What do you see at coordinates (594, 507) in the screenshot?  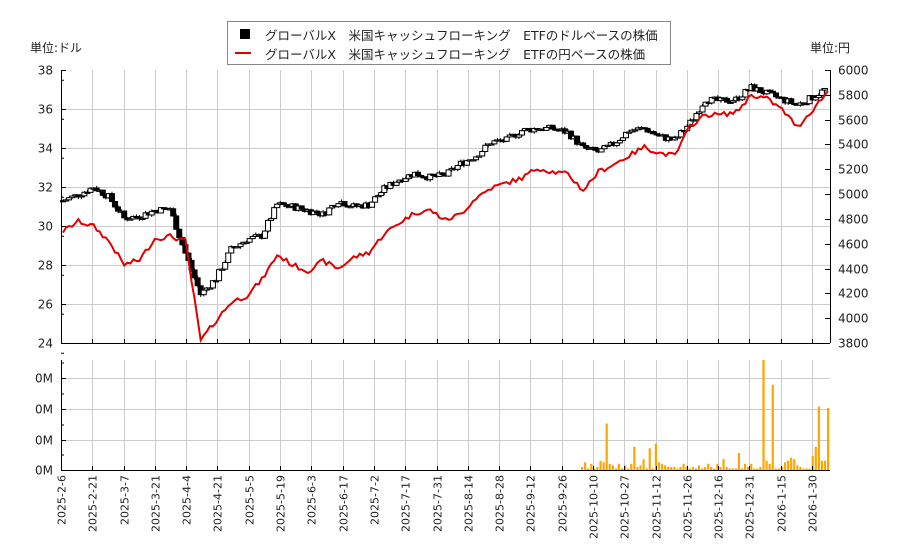 I see `date-tick-label: 2025-10-10` at bounding box center [594, 507].